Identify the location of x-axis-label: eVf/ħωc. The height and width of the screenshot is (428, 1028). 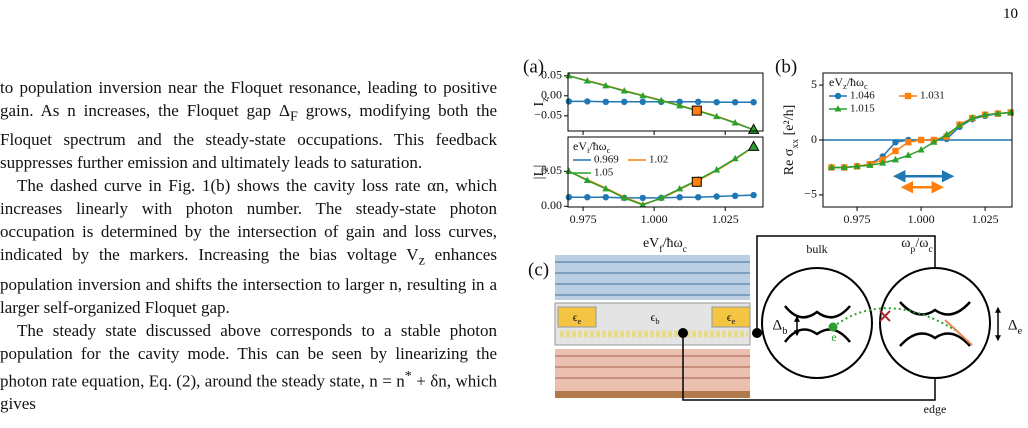
(665, 245).